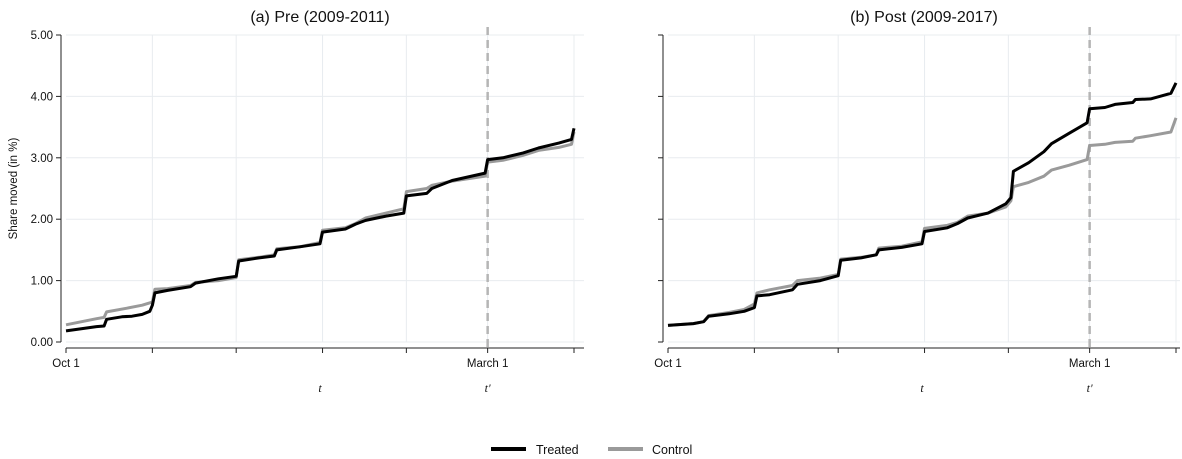  Describe the element at coordinates (42, 220) in the screenshot. I see `y-tick-label: 2.00` at that location.